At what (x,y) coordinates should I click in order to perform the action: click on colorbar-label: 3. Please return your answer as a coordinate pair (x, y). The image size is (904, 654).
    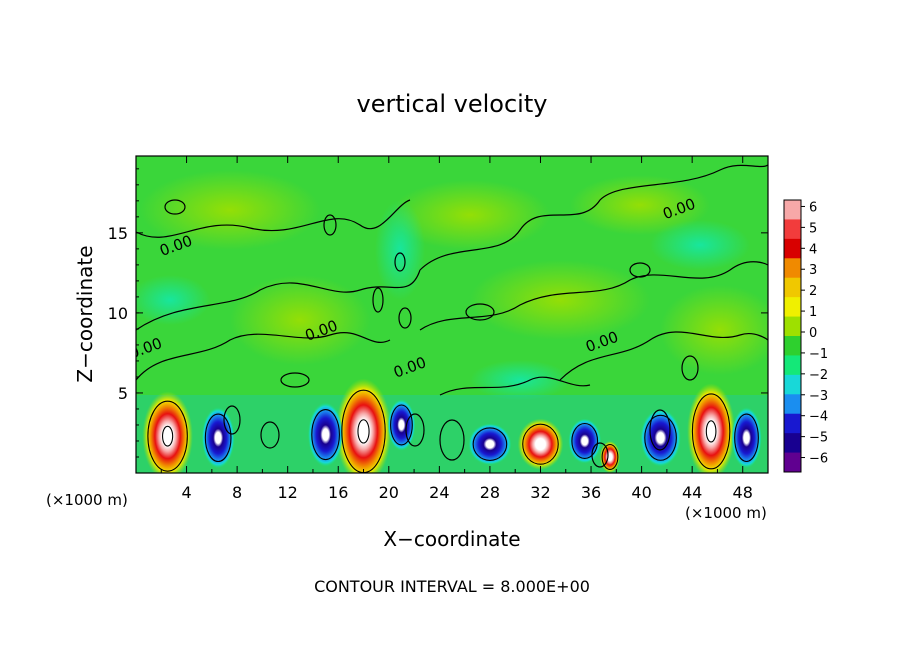
    Looking at the image, I should click on (813, 270).